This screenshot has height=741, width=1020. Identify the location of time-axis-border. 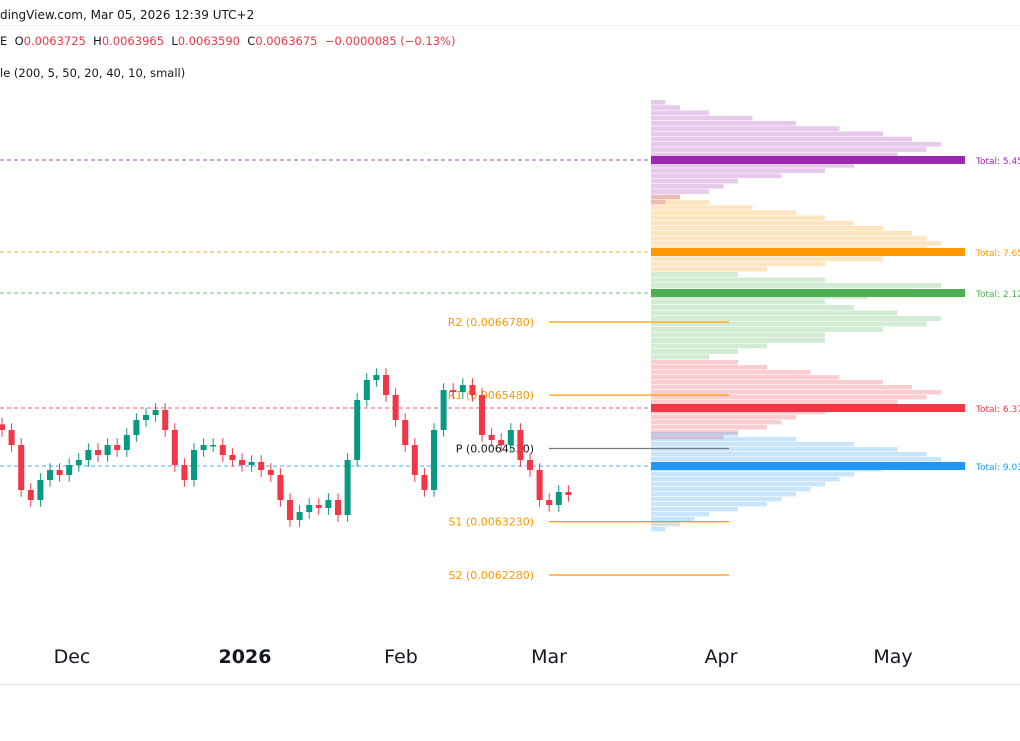
(510, 684).